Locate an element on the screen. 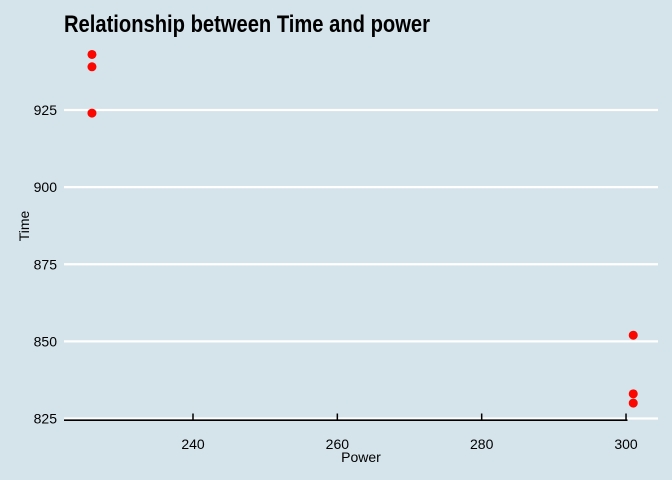 This screenshot has height=480, width=672. x-axis-tick-label: 260 is located at coordinates (338, 444).